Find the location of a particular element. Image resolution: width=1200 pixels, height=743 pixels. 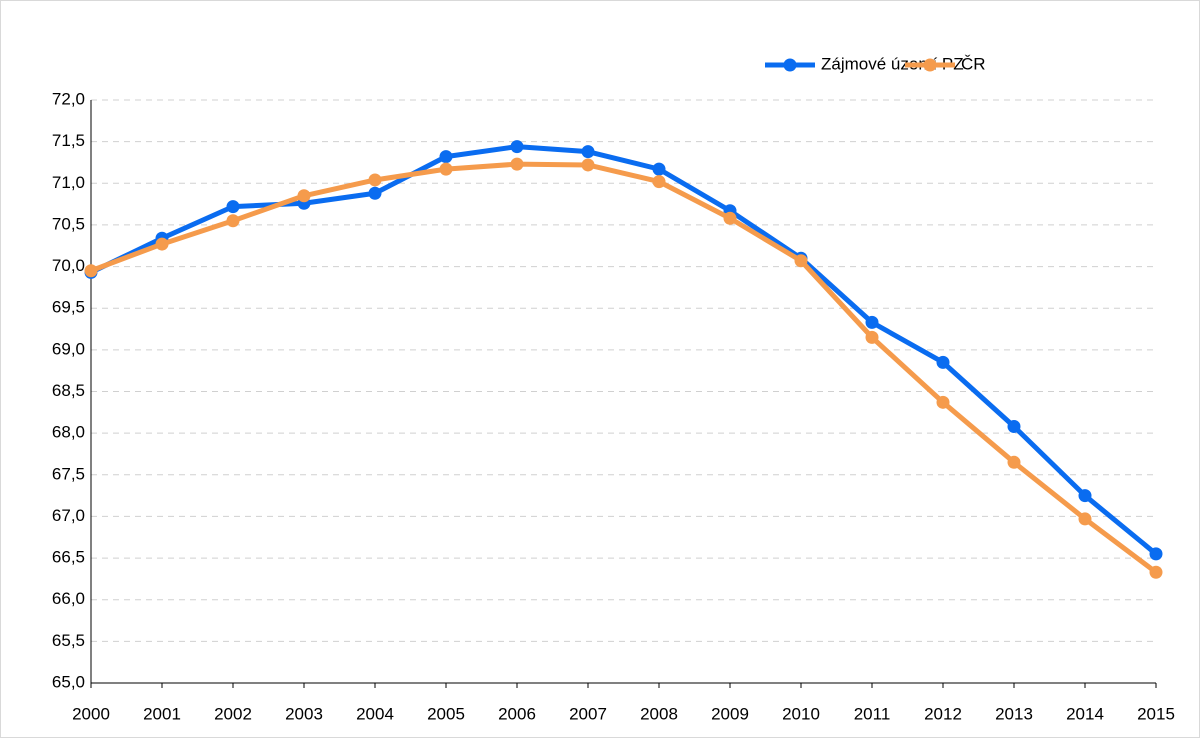

y-tick-label: 70,5 is located at coordinates (68, 223).